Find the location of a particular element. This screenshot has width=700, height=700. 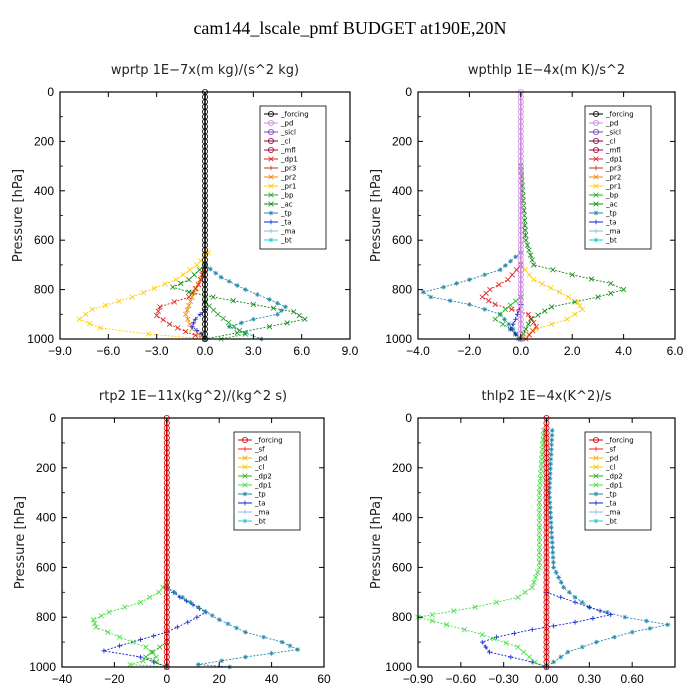

y-tick-label: 600 is located at coordinates (402, 567).